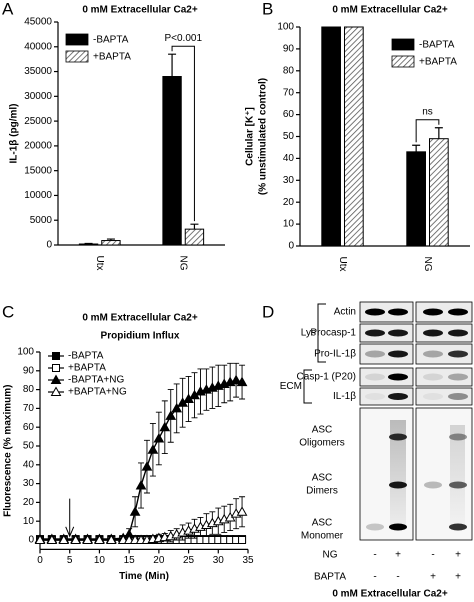 The width and height of the screenshot is (474, 602). I want to click on y-tick-label: 25000, so click(38, 121).